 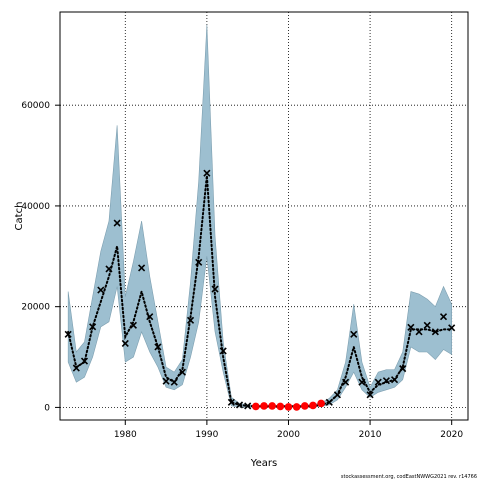 What do you see at coordinates (19, 216) in the screenshot?
I see `y-axis-title: Catch` at bounding box center [19, 216].